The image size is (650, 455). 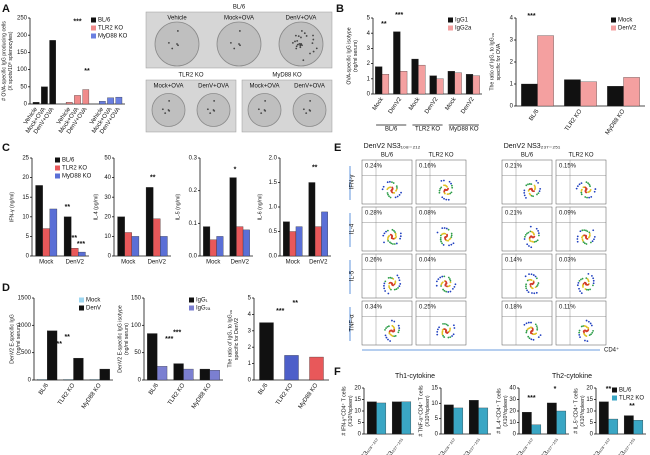 What do you see at coordinates (357, 412) in the screenshot?
I see `y-tick-label: 10` at bounding box center [357, 412].